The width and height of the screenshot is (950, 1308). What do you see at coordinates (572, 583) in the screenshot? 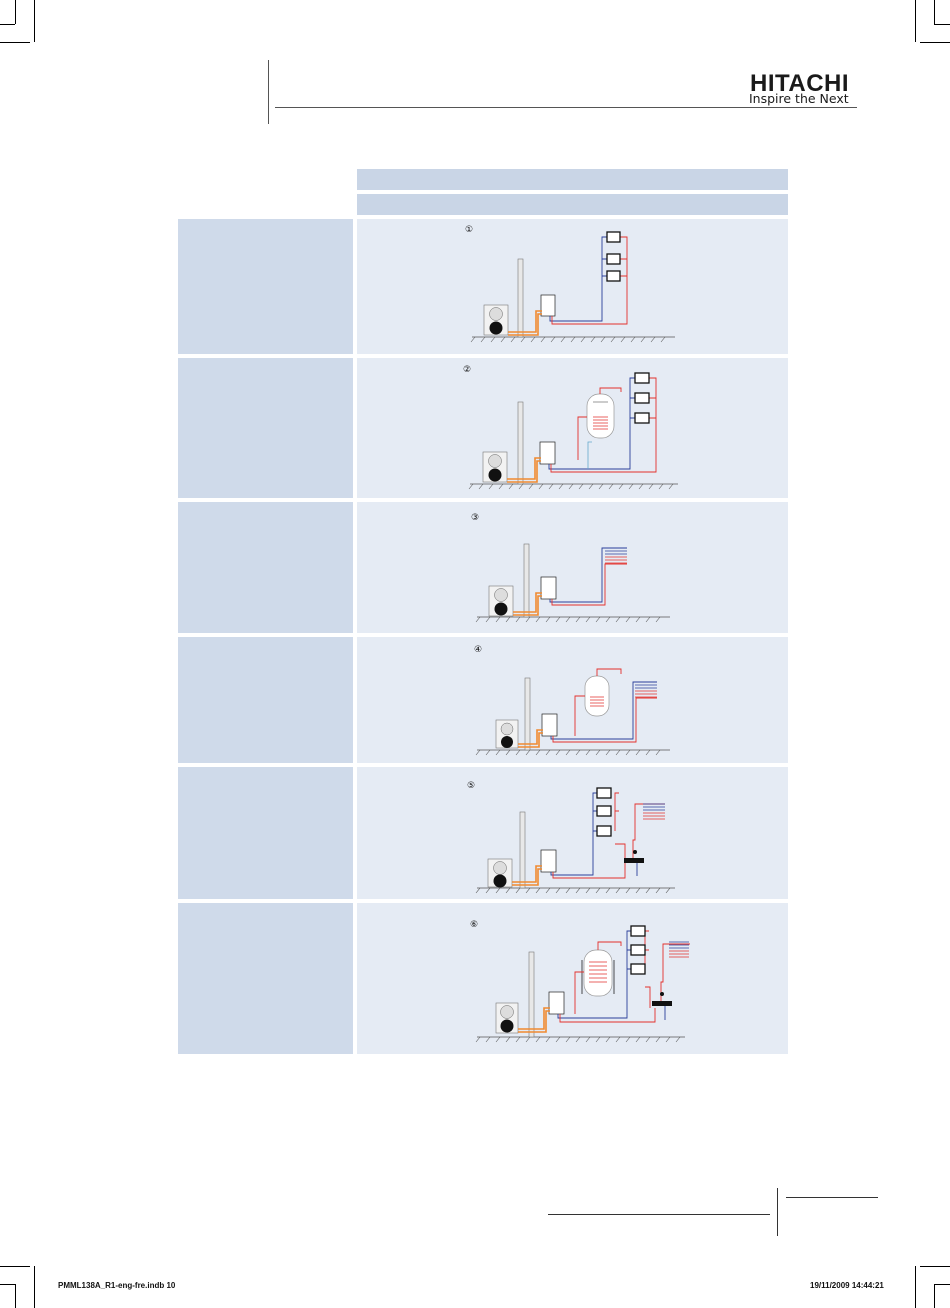
I see `installation-diagram-floor` at bounding box center [572, 583].